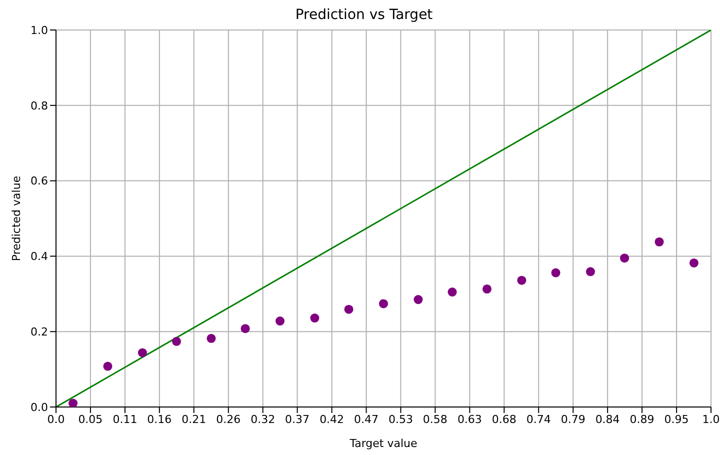  I want to click on x-tick-label: 0.47, so click(366, 419).